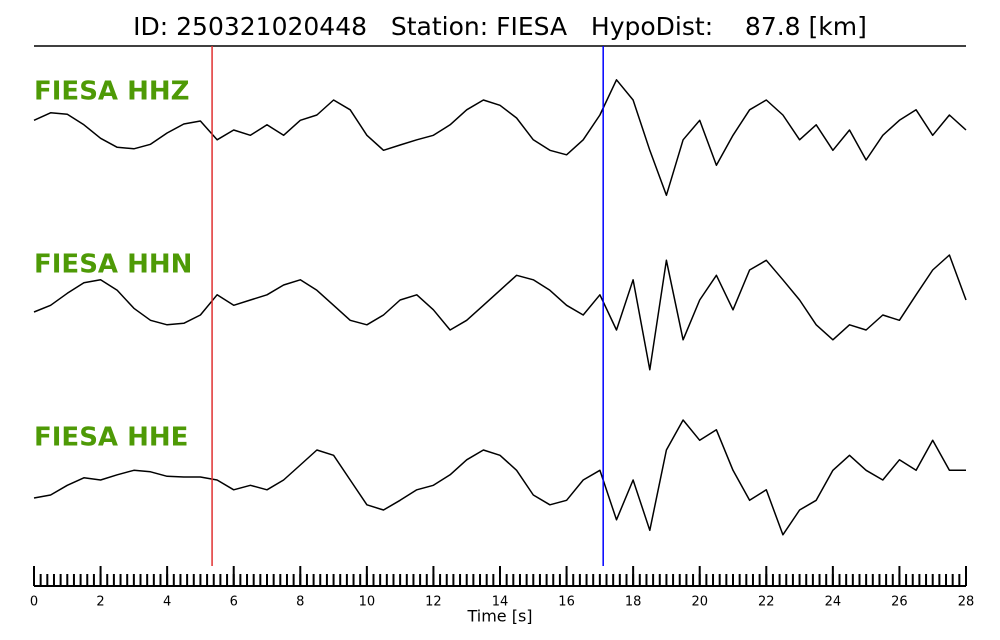  Describe the element at coordinates (100, 602) in the screenshot. I see `x-tick-label: 2` at that location.